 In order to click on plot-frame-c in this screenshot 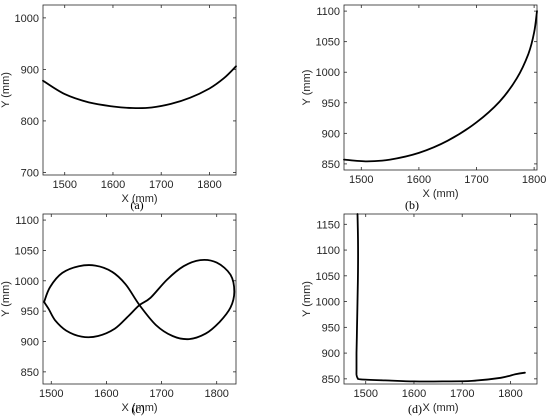, I will do `click(139, 299)`.